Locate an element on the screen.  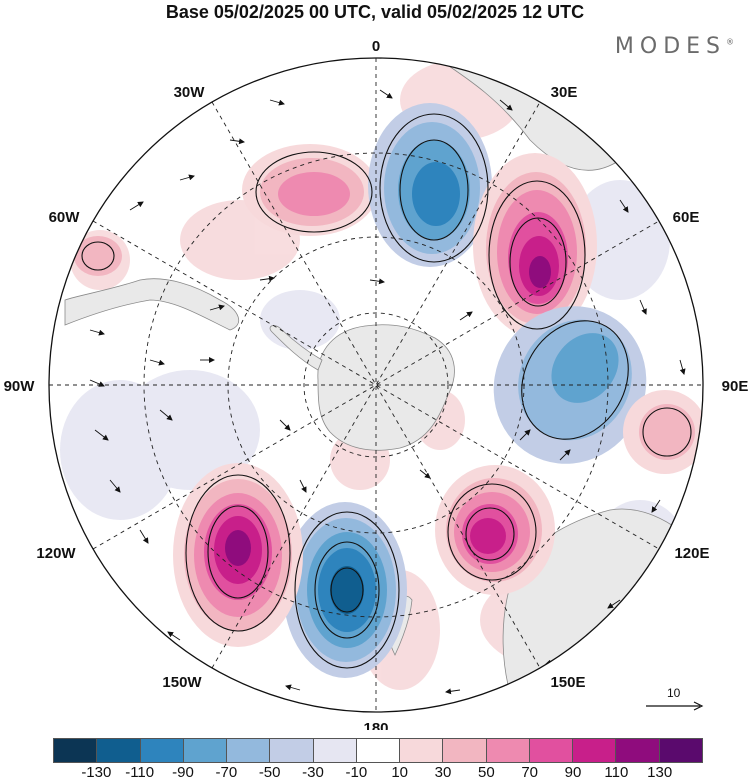
lon-label-90w: 90W is located at coordinates (20, 386).